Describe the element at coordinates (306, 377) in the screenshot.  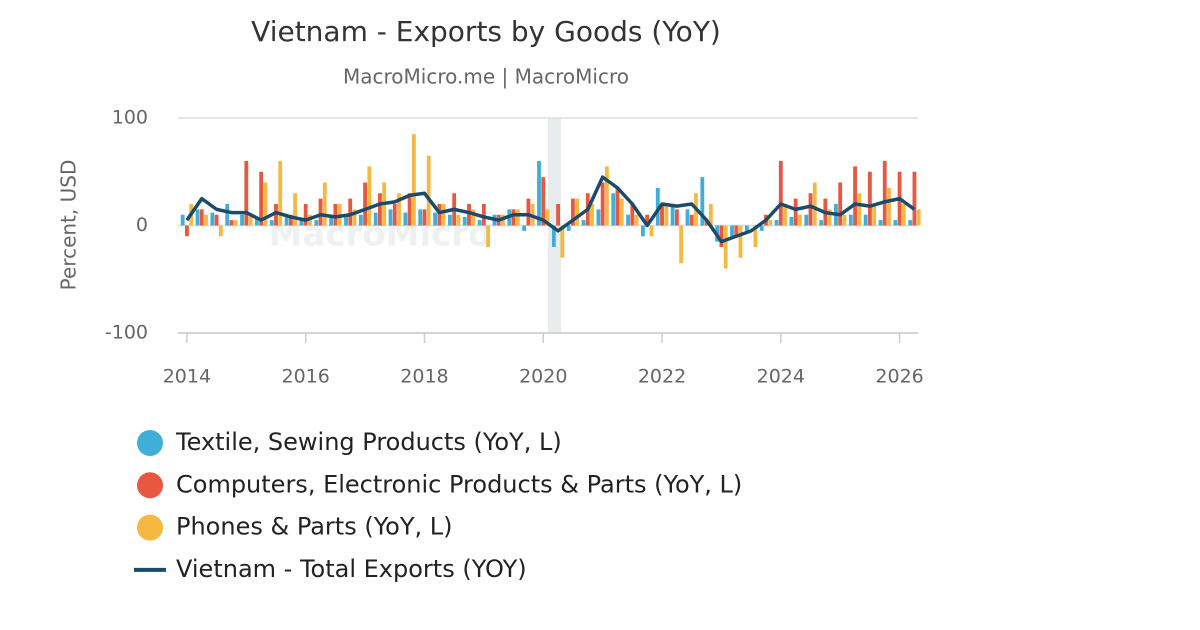
I see `x-tick-label: 2016` at that location.